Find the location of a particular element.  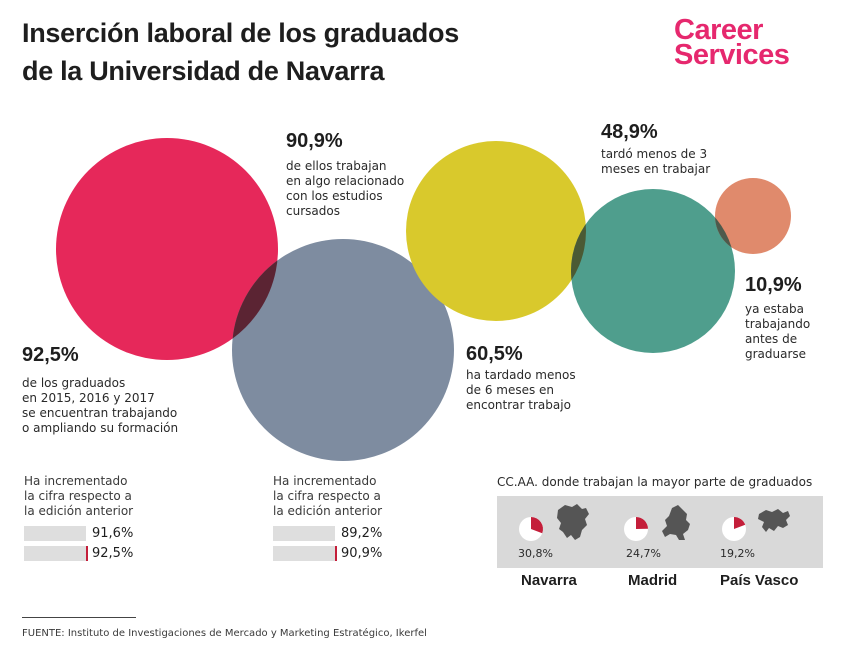

desc-line: tardó menos de 3 is located at coordinates (654, 154).